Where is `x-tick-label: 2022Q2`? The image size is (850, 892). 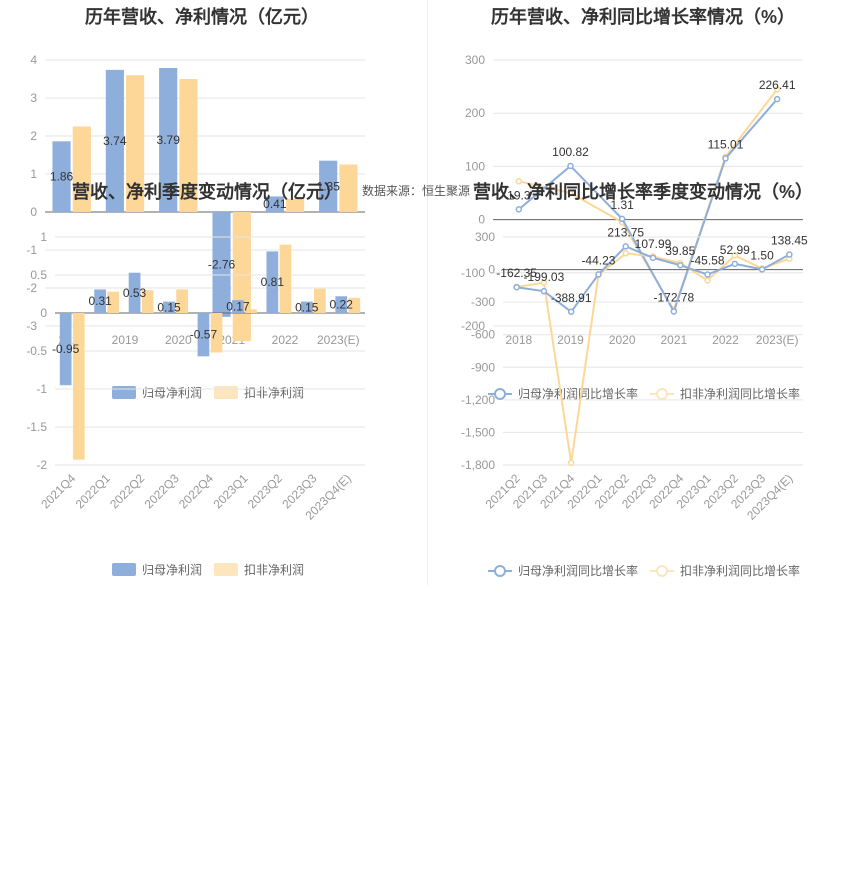
x-tick-label: 2022Q2 is located at coordinates (127, 491).